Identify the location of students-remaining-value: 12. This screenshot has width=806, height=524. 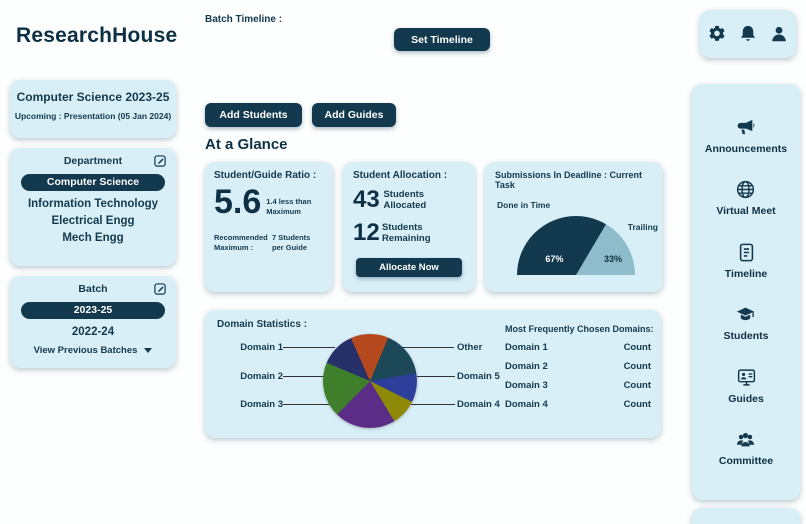
(366, 232).